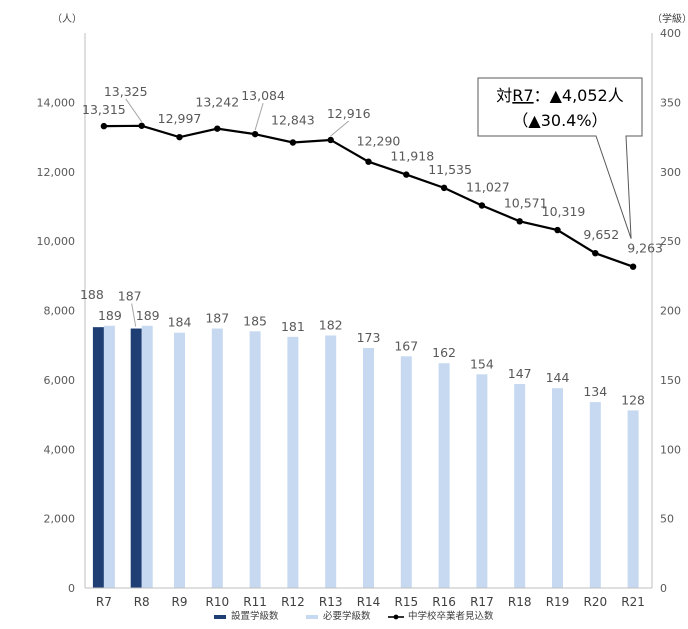 This screenshot has width=688, height=629. Describe the element at coordinates (633, 602) in the screenshot. I see `x-tick-label: R21` at that location.